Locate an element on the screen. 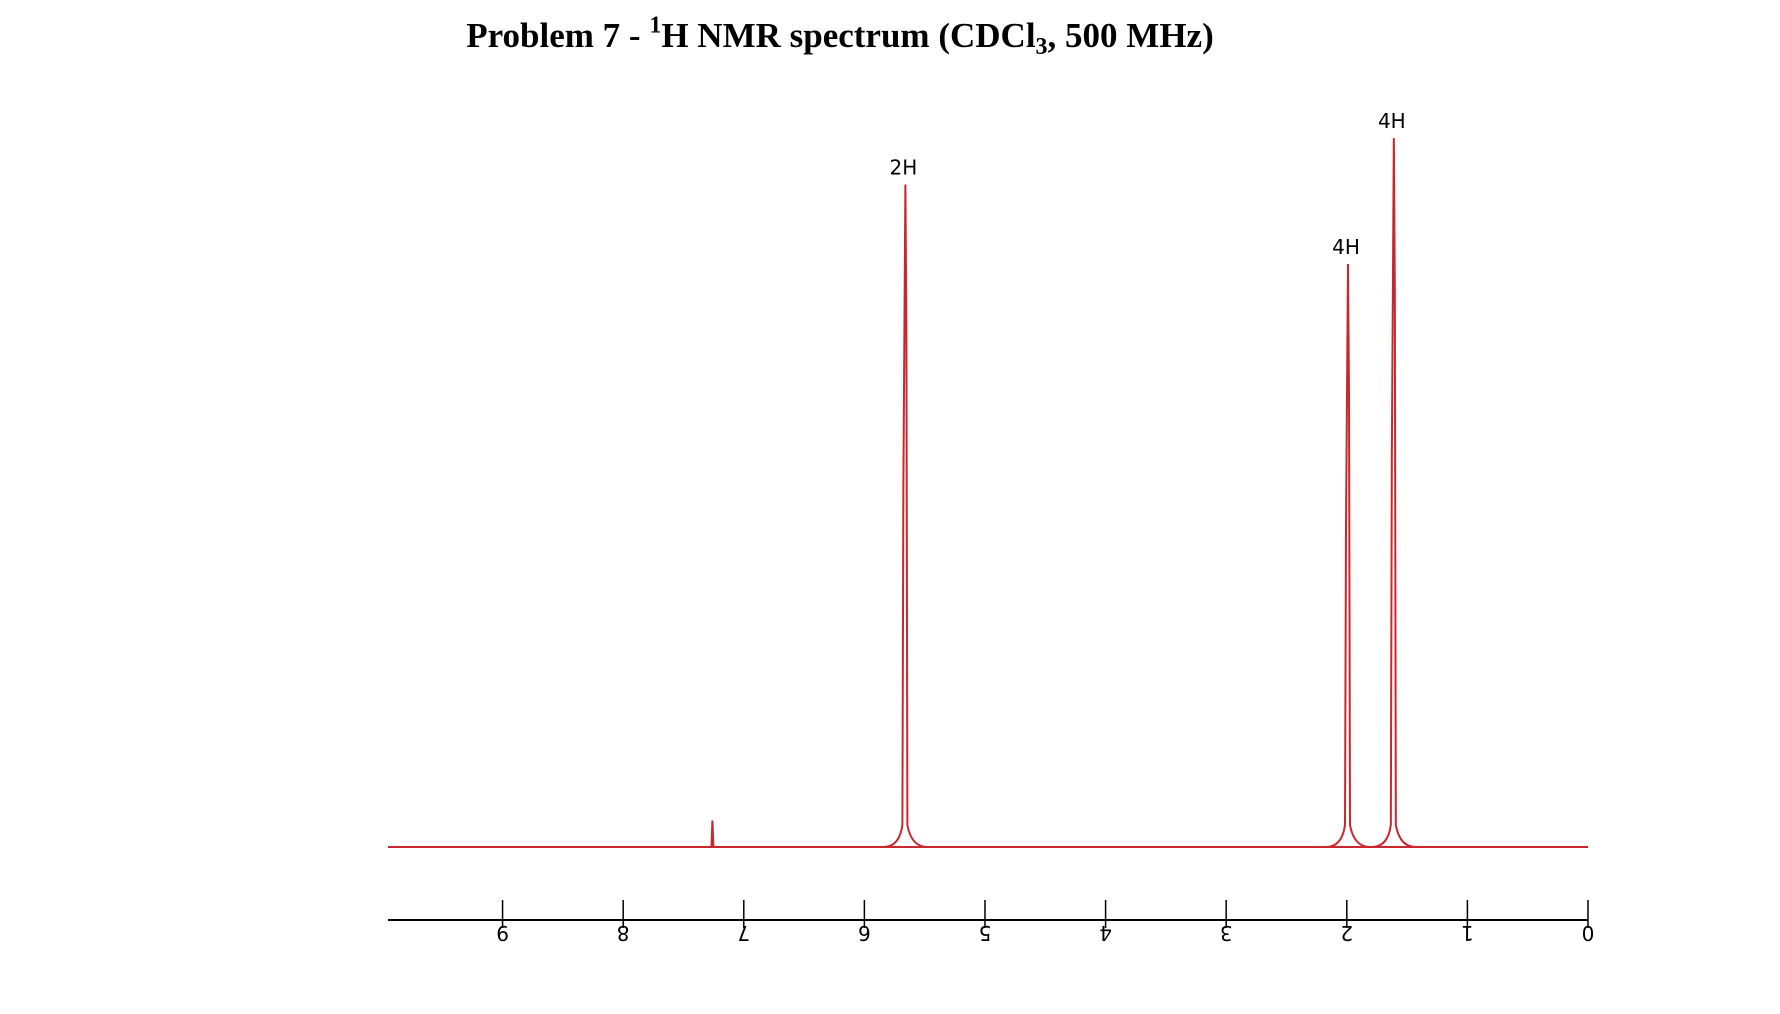 The height and width of the screenshot is (1014, 1780). peak-label-2: 4H is located at coordinates (1346, 247).